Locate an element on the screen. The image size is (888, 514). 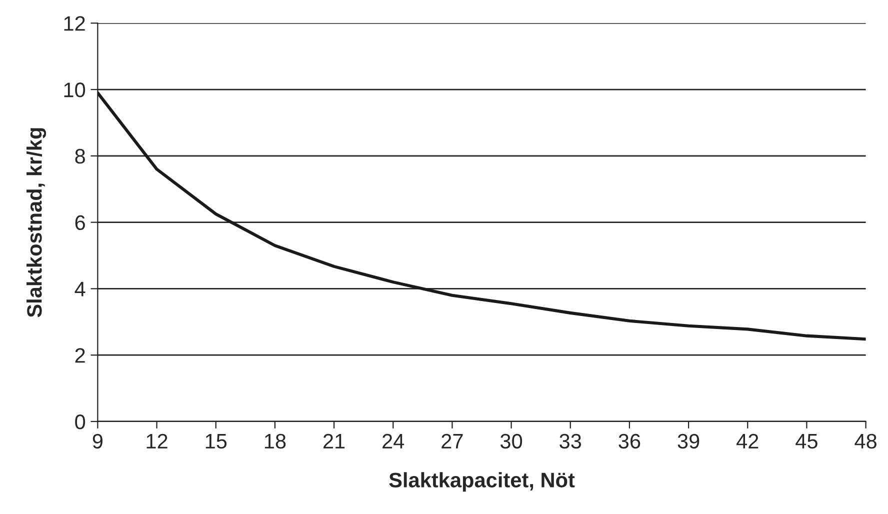
x-tick-label: 15 is located at coordinates (216, 441).